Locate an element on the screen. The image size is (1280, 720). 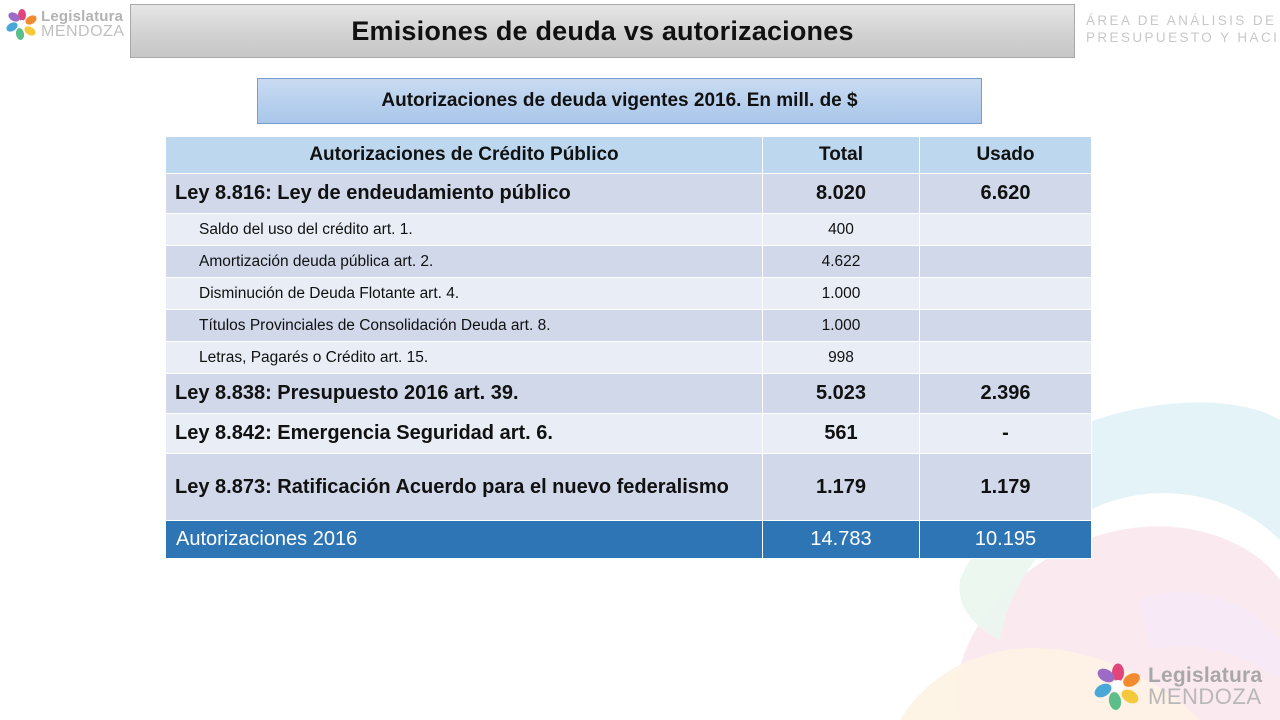
row-total: 561 is located at coordinates (841, 433).